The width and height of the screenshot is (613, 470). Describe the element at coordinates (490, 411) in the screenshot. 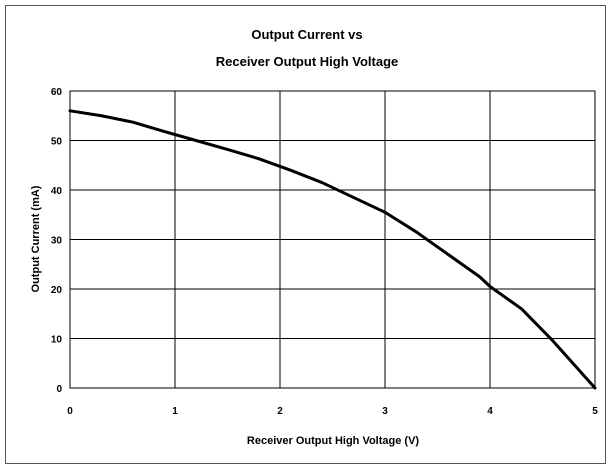

I see `x-tick-label-4: 4` at that location.